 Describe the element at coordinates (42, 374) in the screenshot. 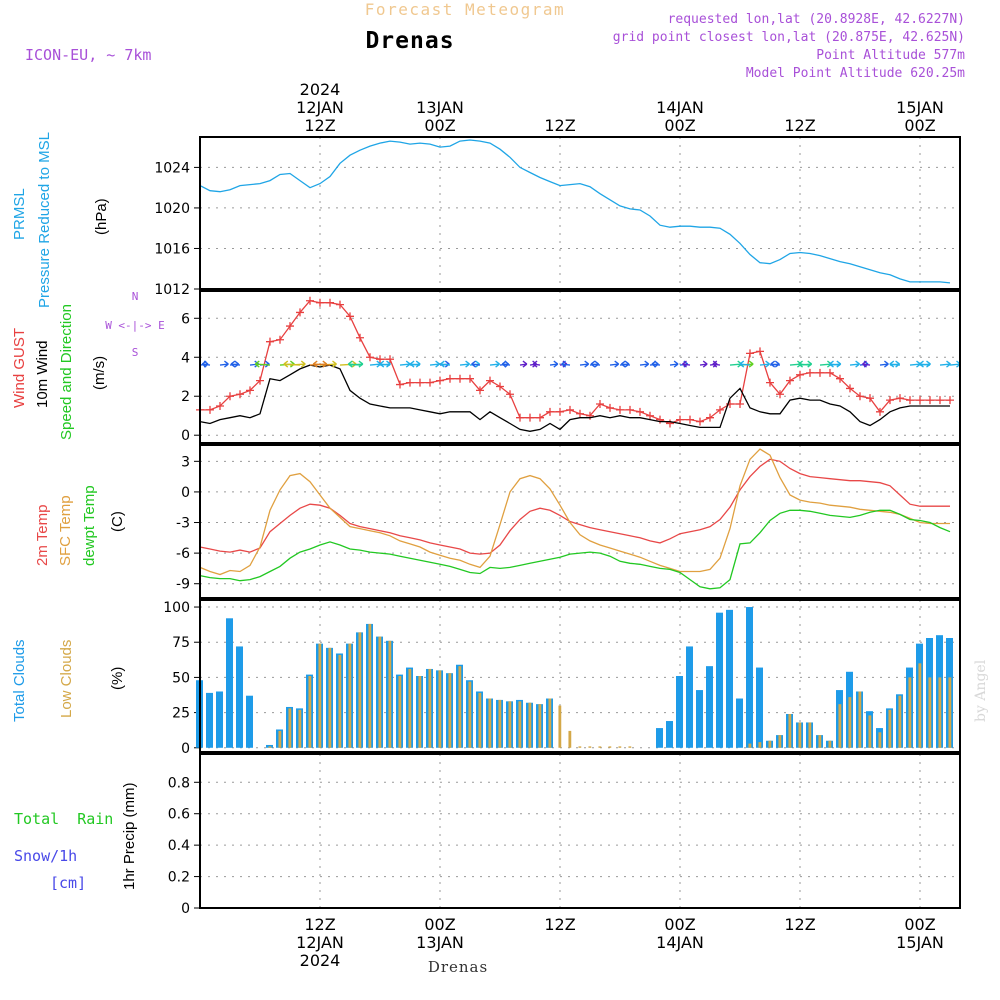

I see `wind10-label: 10m Wind` at that location.